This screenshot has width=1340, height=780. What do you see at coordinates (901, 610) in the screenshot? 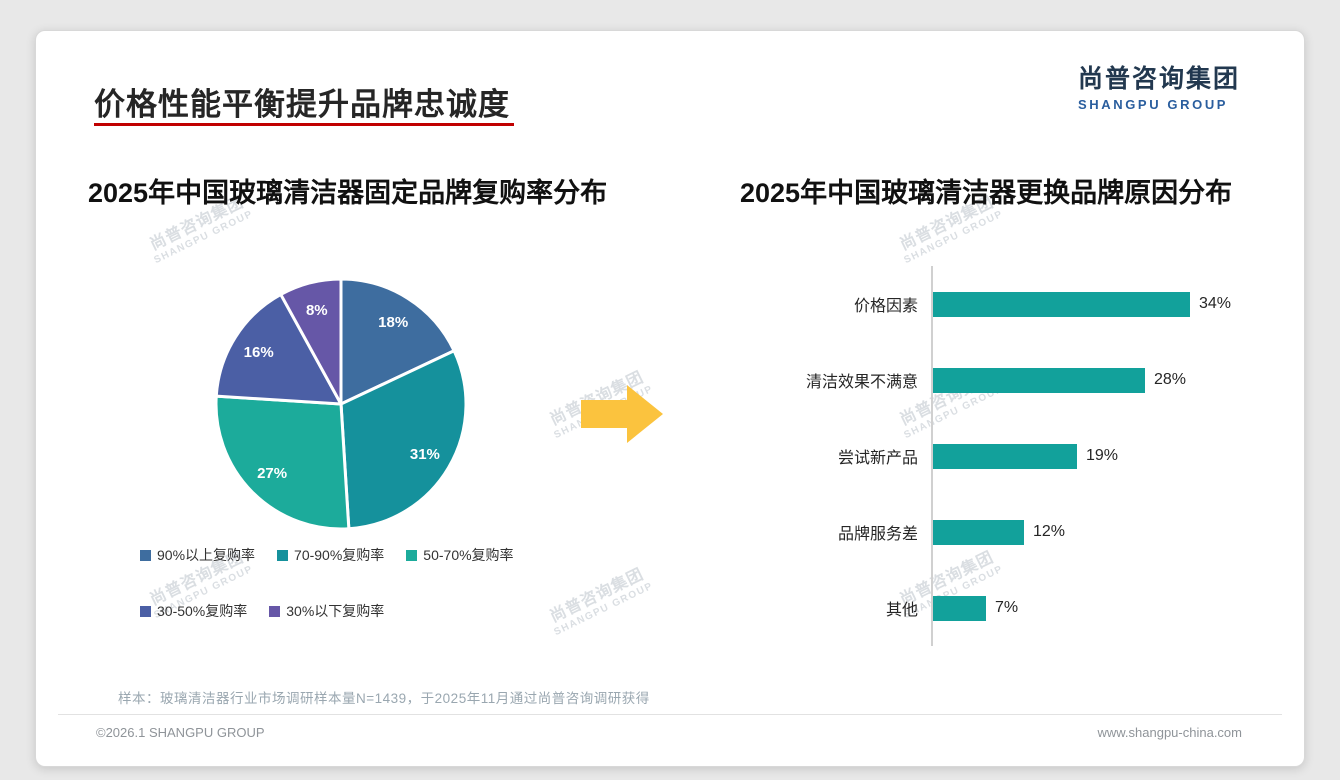
I see `bar-category-label: 其他` at bounding box center [901, 610].